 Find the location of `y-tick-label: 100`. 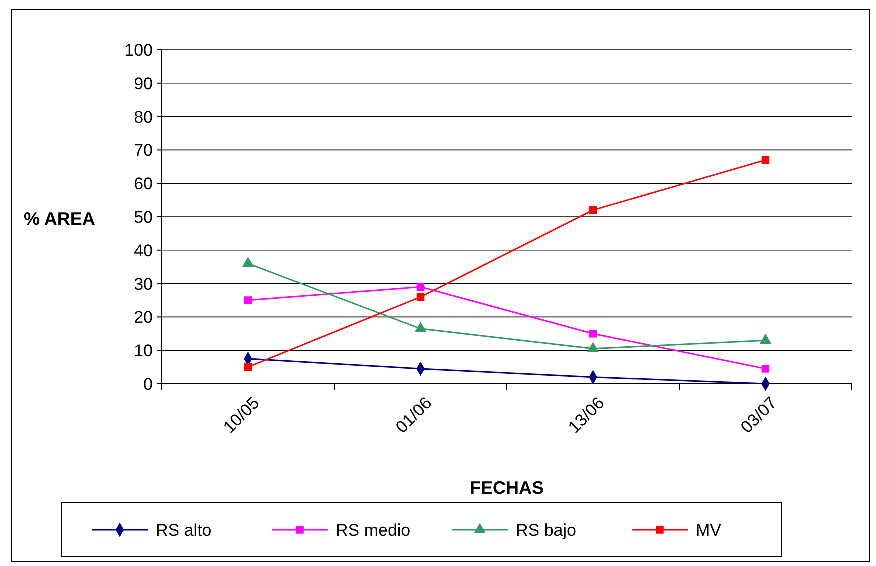

y-tick-label: 100 is located at coordinates (138, 50).